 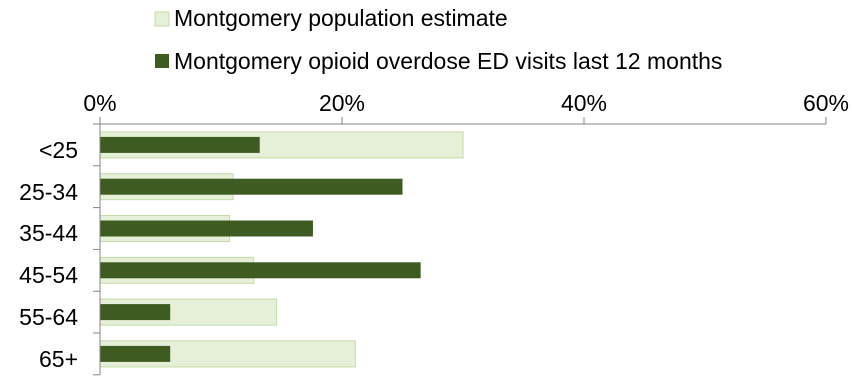 I want to click on legend-swatch-population, so click(x=162, y=19).